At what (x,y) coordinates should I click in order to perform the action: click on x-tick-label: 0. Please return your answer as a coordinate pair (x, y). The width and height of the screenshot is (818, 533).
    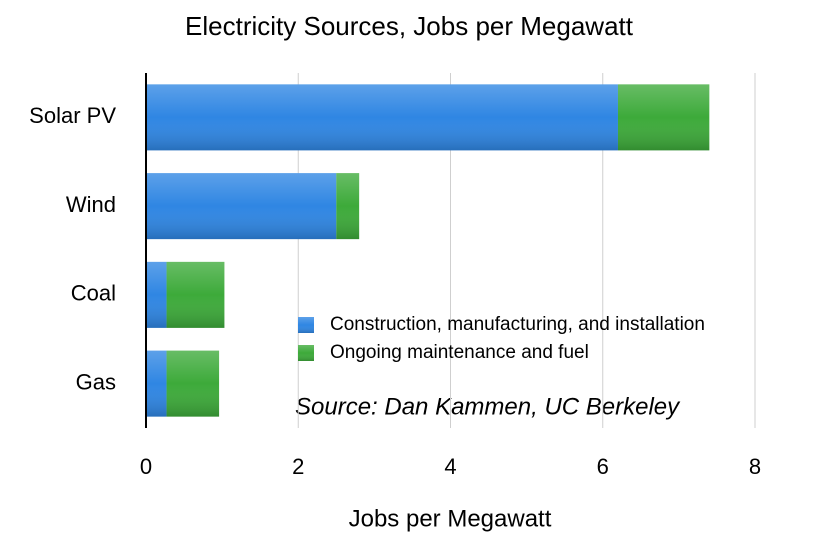
    Looking at the image, I should click on (146, 466).